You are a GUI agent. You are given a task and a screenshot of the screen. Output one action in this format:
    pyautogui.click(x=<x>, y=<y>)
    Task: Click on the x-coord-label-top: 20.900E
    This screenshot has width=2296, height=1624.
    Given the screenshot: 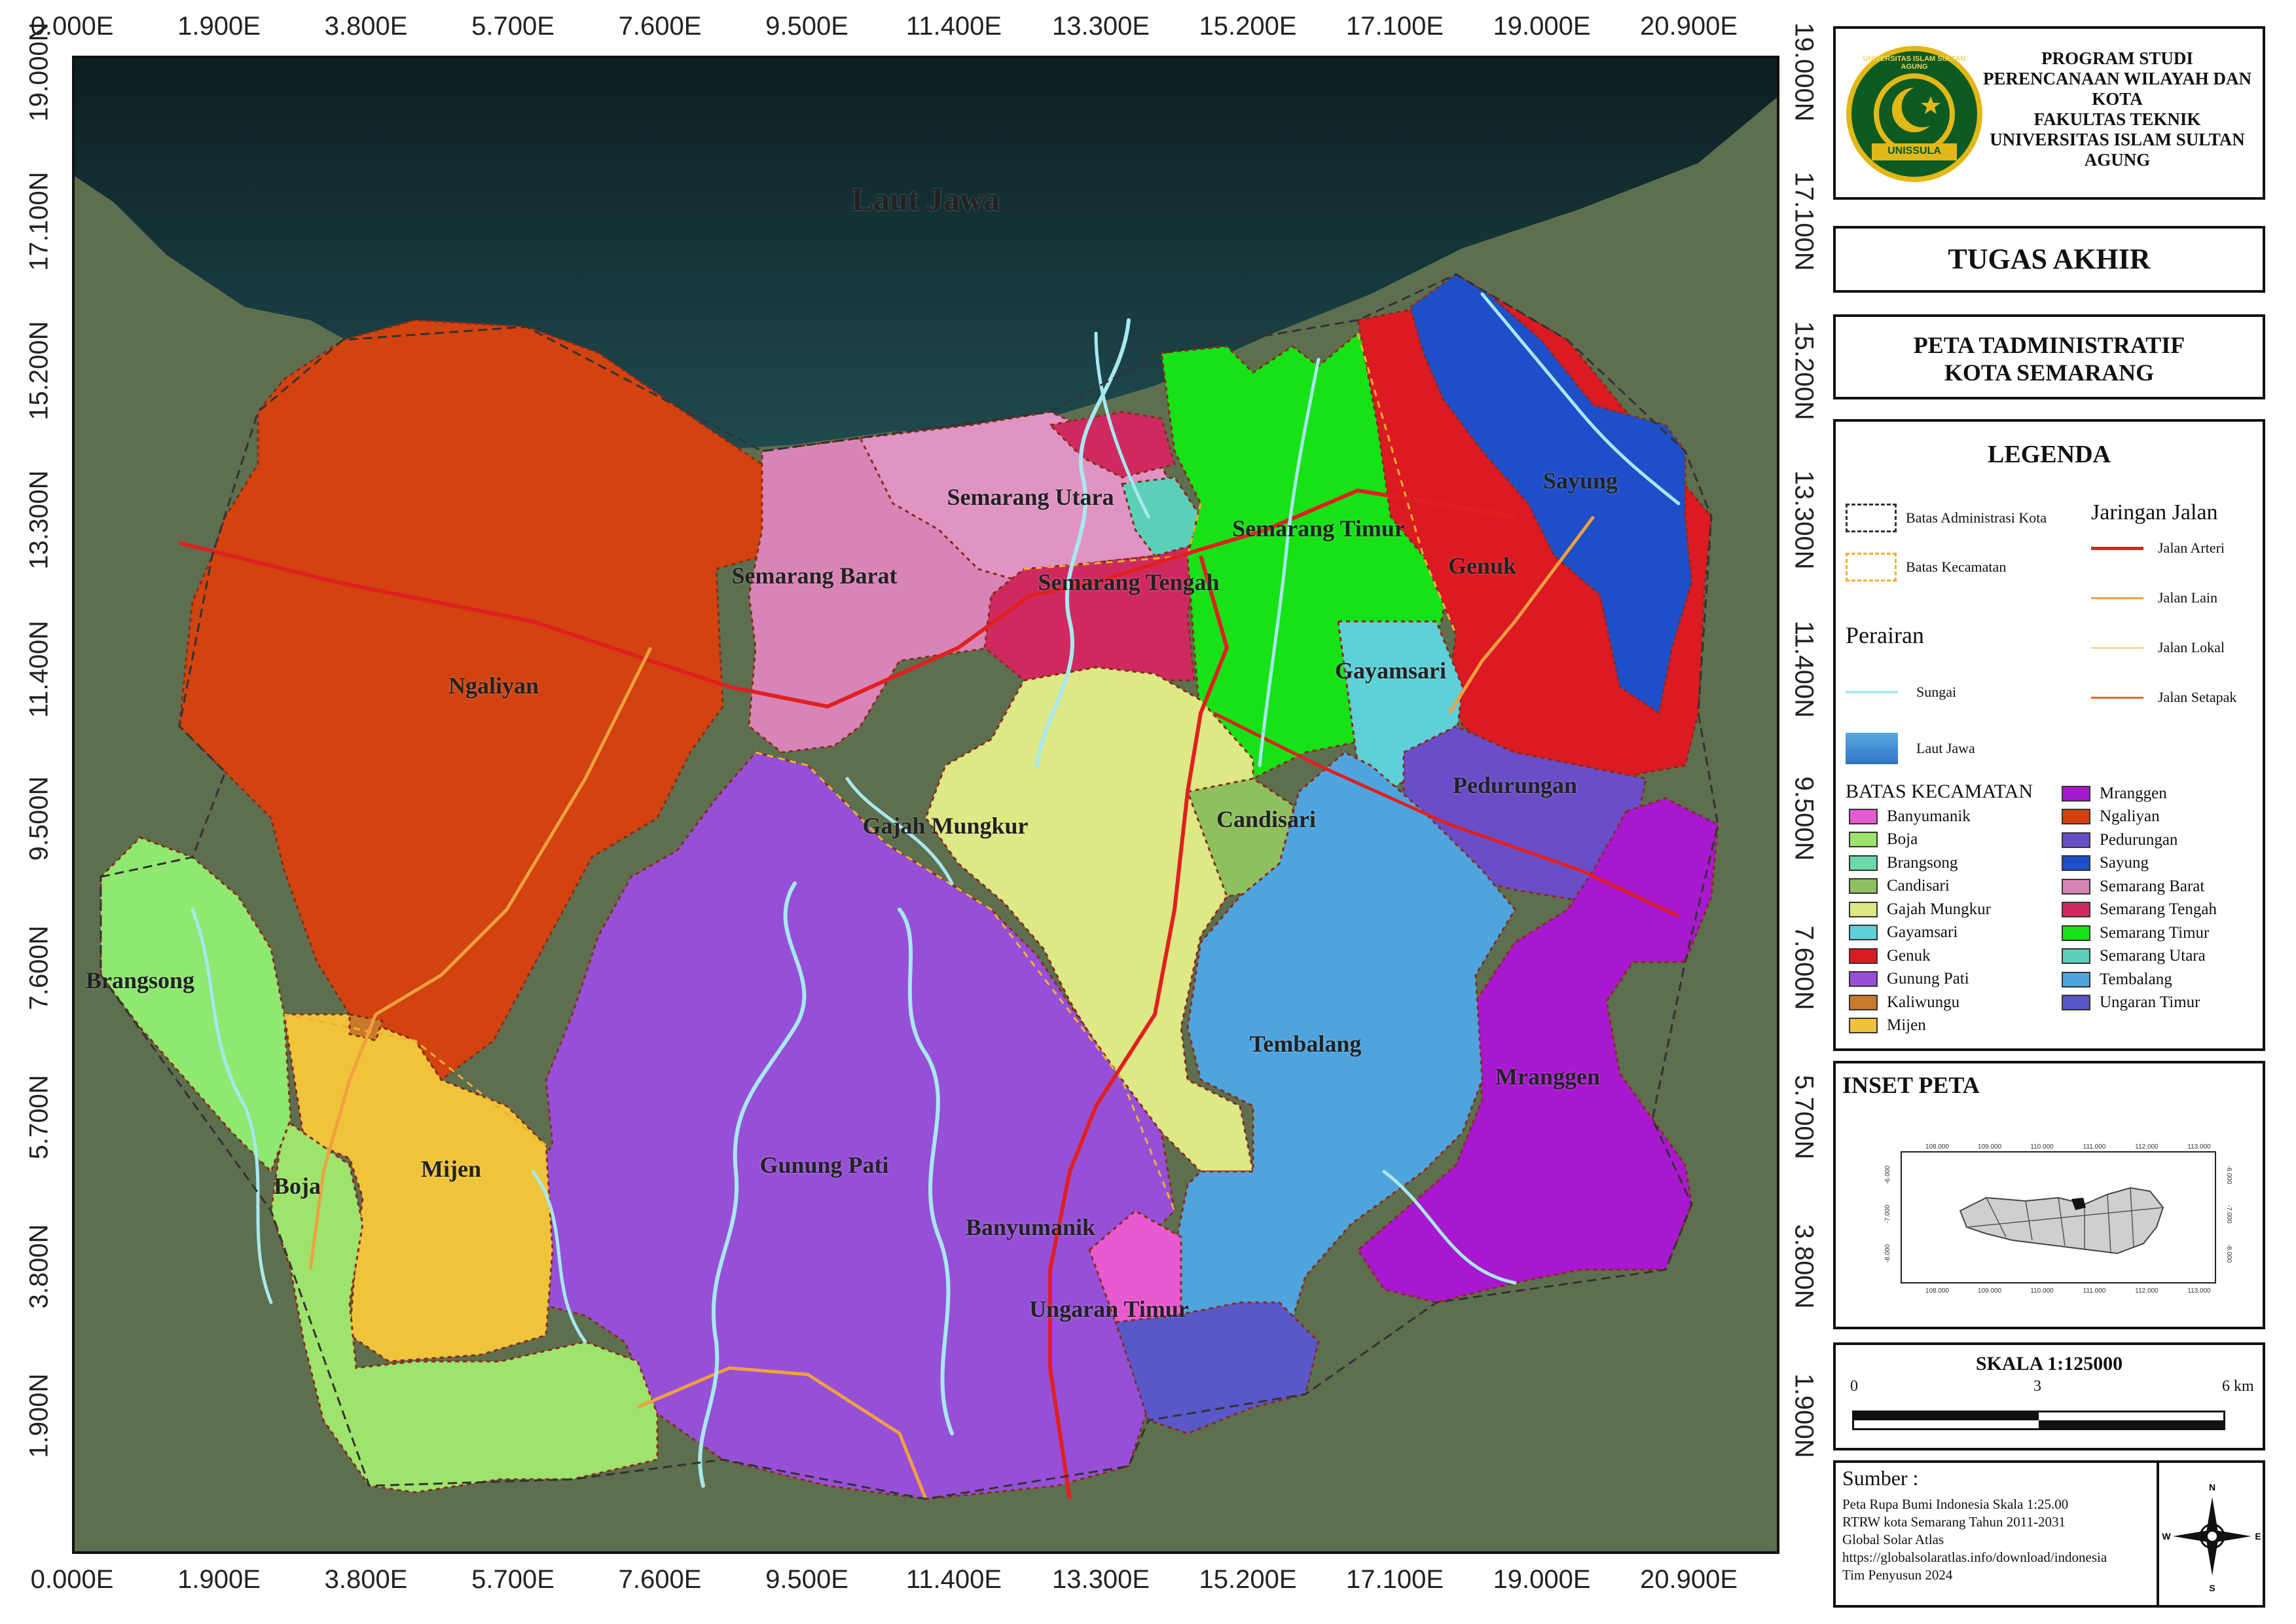 What is the action you would take?
    pyautogui.click(x=1688, y=26)
    